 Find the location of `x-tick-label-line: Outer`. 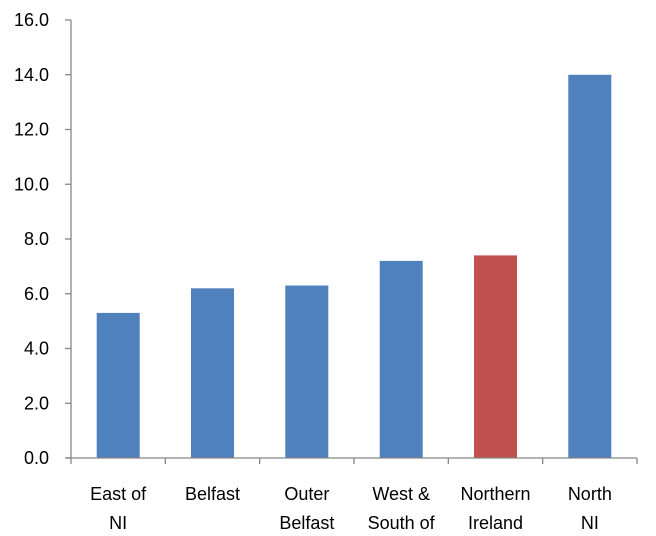

x-tick-label-line: Outer is located at coordinates (306, 494).